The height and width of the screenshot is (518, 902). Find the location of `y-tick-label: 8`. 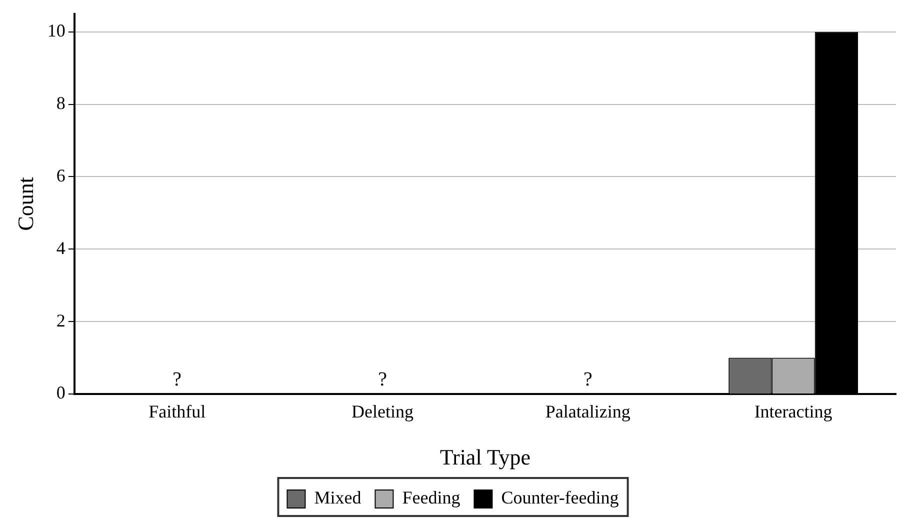

y-tick-label: 8 is located at coordinates (61, 103).